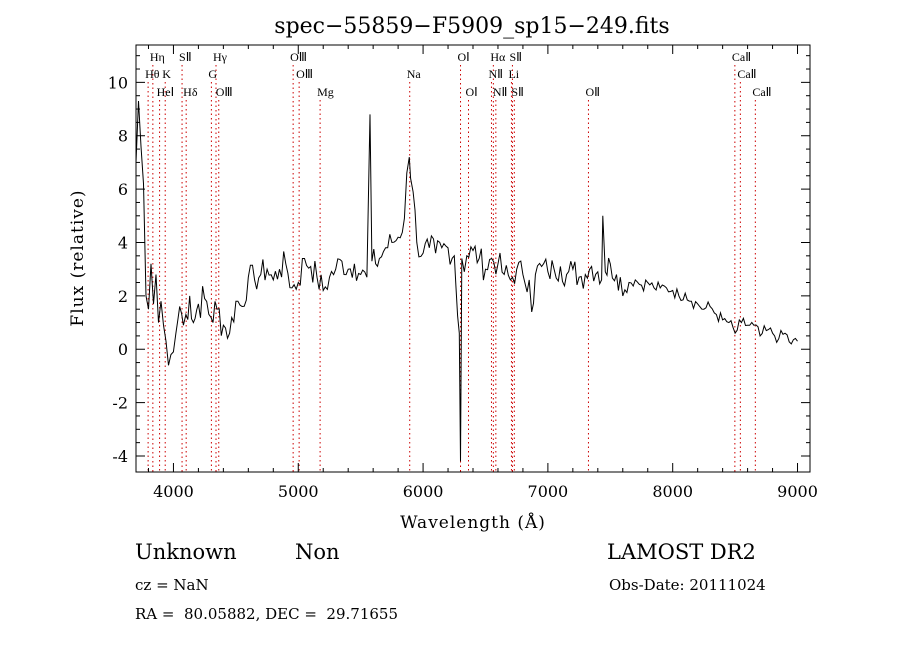 This screenshot has height=650, width=900. Describe the element at coordinates (592, 92) in the screenshot. I see `spectral-line-label: OⅡ` at that location.